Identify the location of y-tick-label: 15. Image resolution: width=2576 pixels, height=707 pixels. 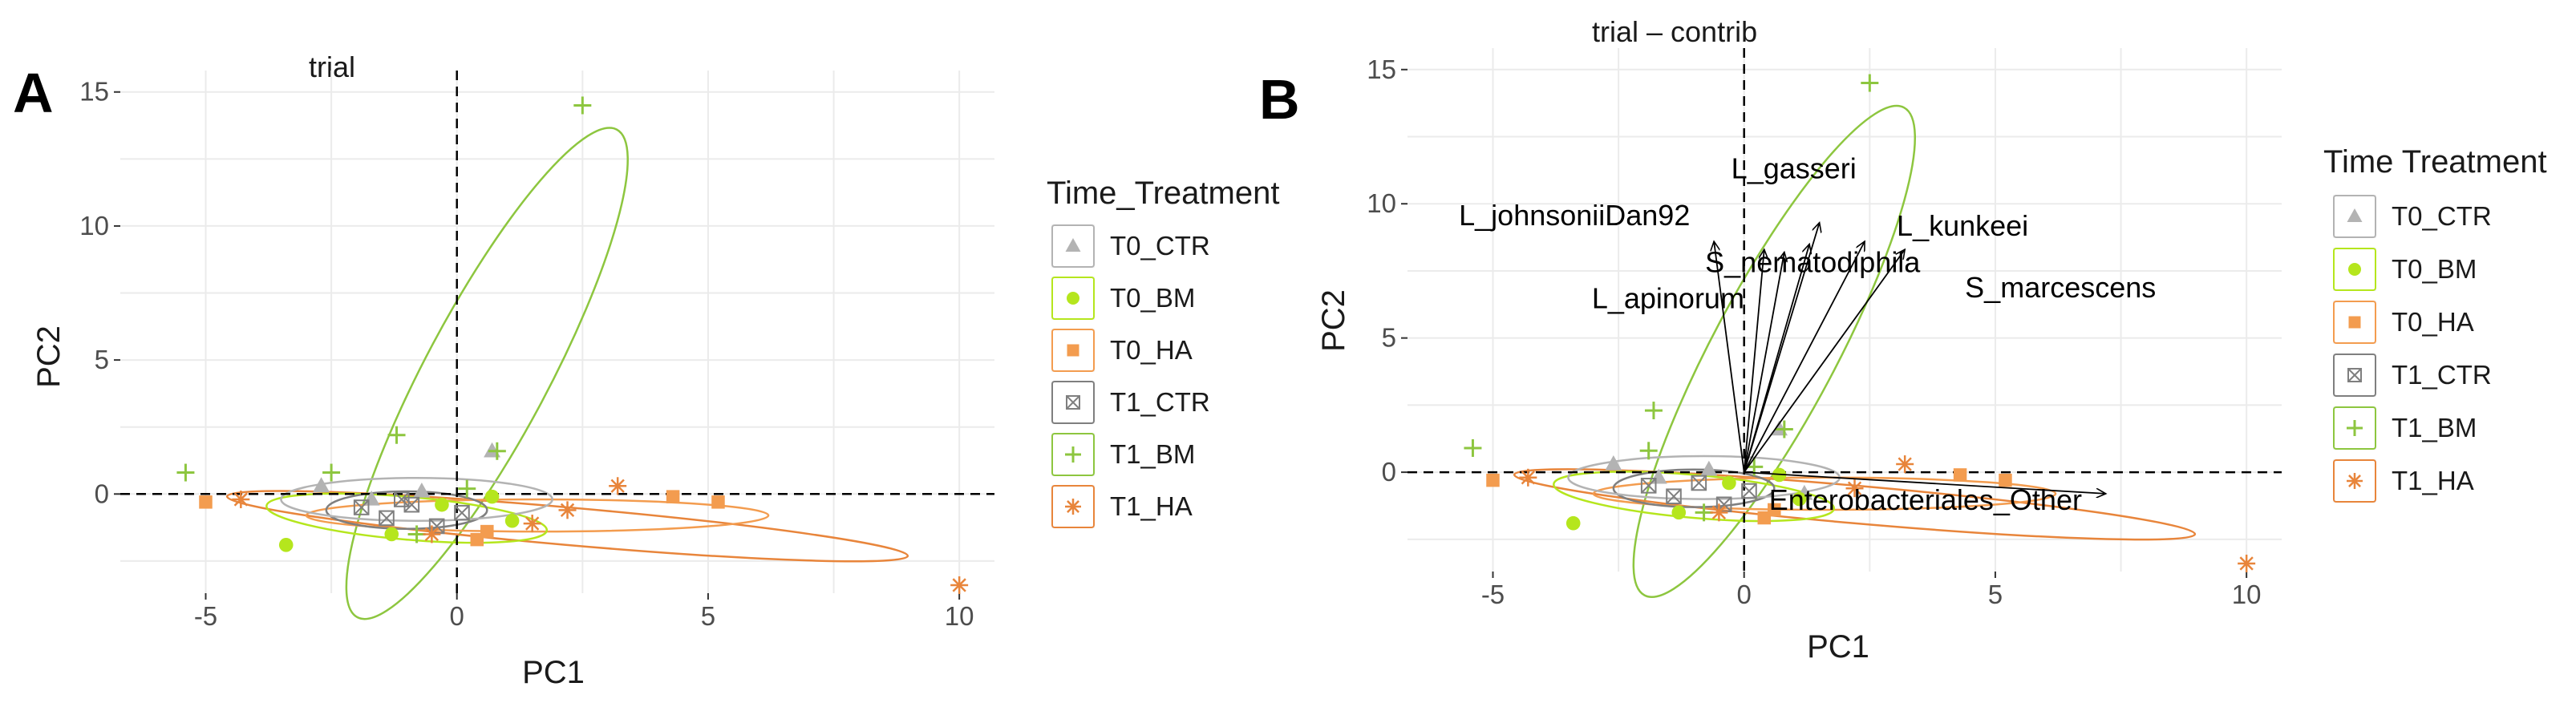
(94, 92).